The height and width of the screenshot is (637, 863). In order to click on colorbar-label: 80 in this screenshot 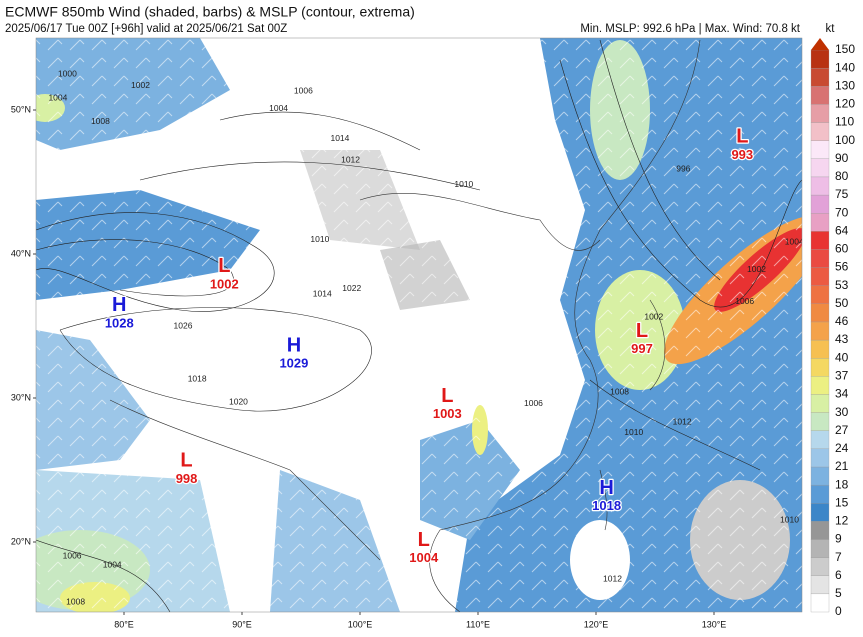, I will do `click(842, 176)`.